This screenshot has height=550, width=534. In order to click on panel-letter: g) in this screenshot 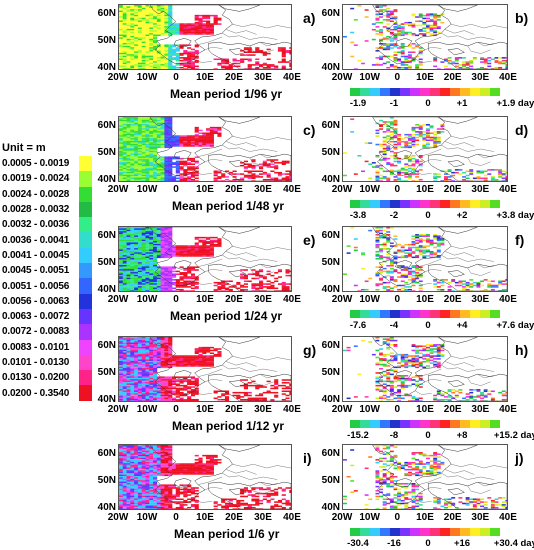, I will do `click(310, 350)`.